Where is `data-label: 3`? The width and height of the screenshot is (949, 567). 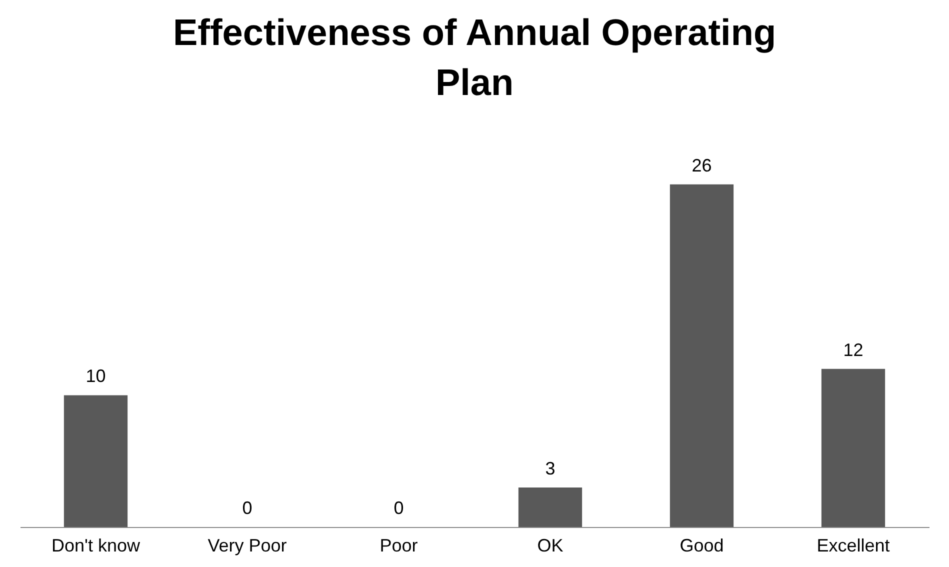 data-label: 3 is located at coordinates (550, 468).